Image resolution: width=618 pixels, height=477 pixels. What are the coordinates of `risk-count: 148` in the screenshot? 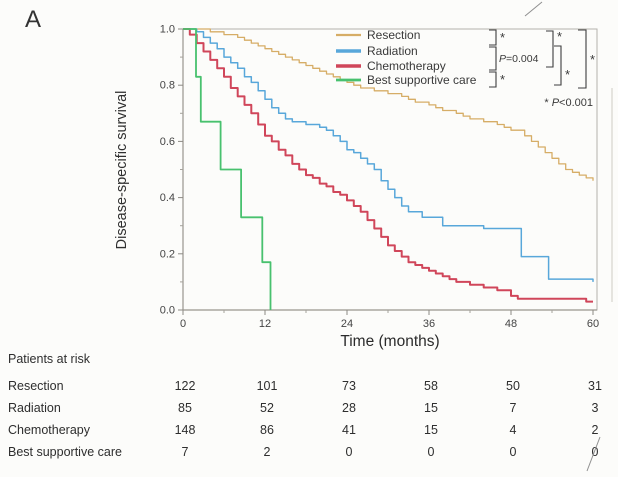 It's located at (185, 430).